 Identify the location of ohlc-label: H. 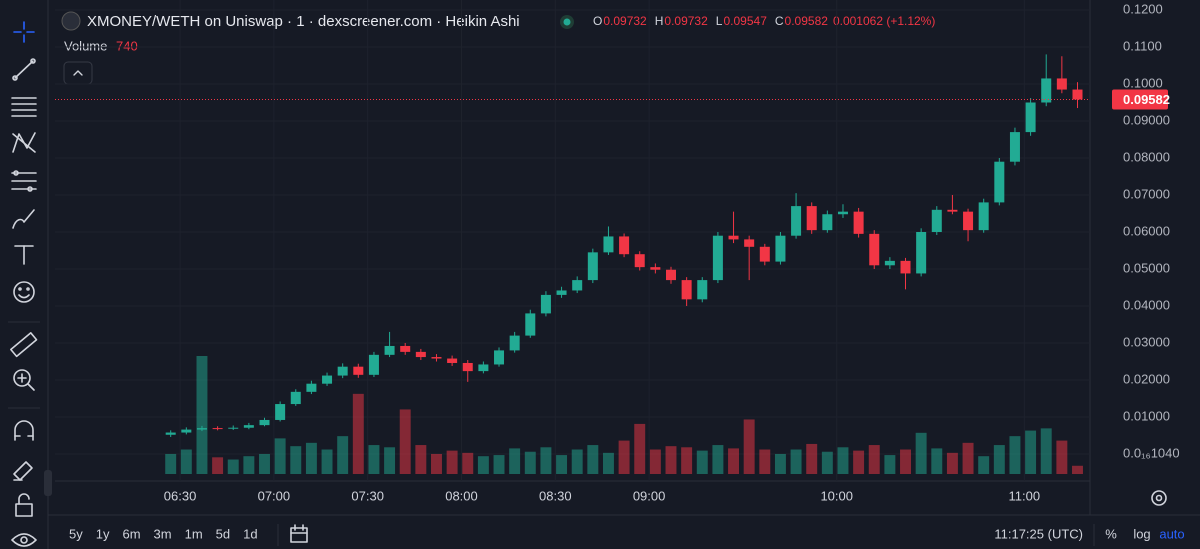
(659, 21).